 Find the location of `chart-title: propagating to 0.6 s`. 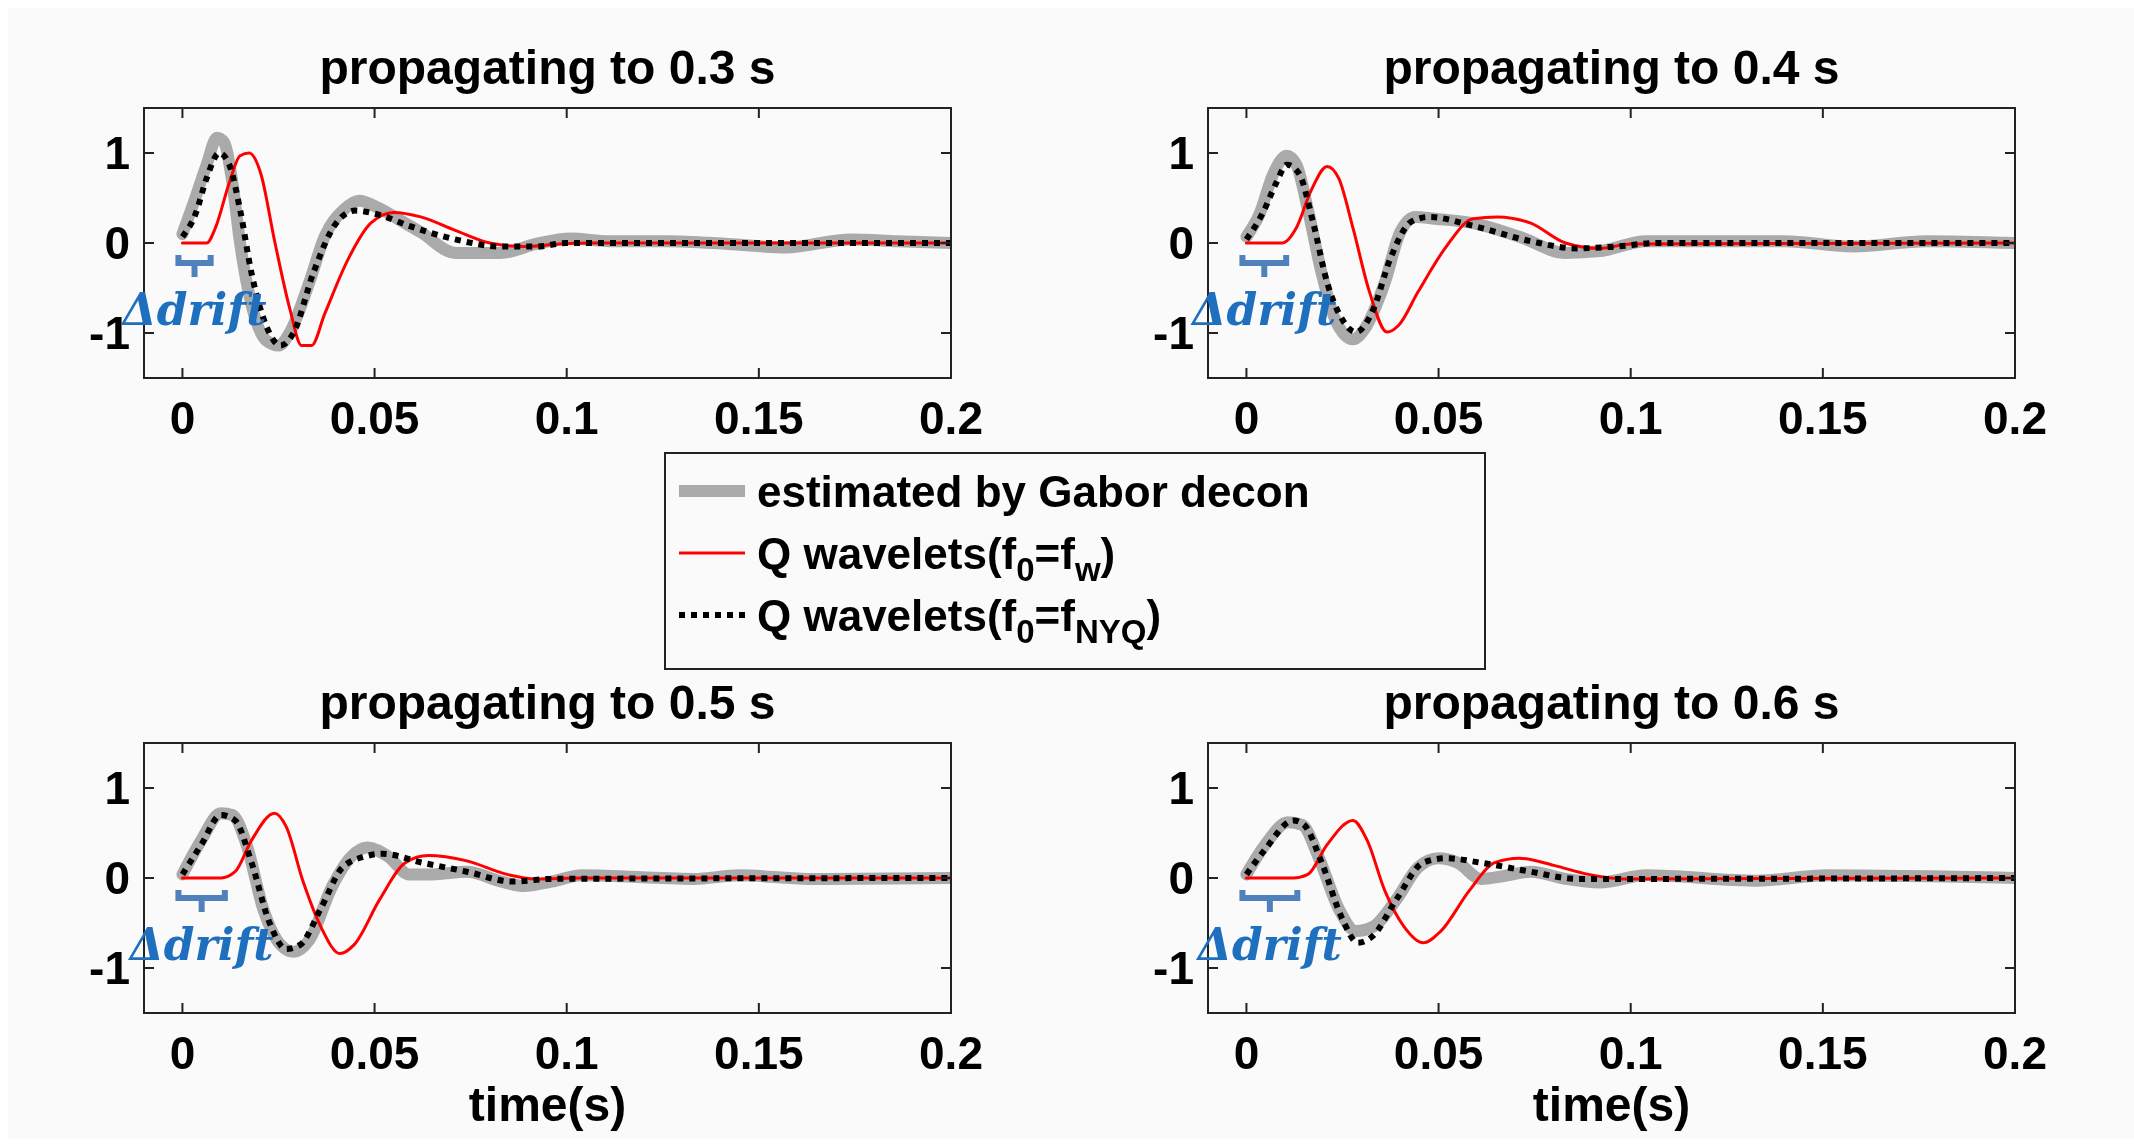

chart-title: propagating to 0.6 s is located at coordinates (1611, 702).